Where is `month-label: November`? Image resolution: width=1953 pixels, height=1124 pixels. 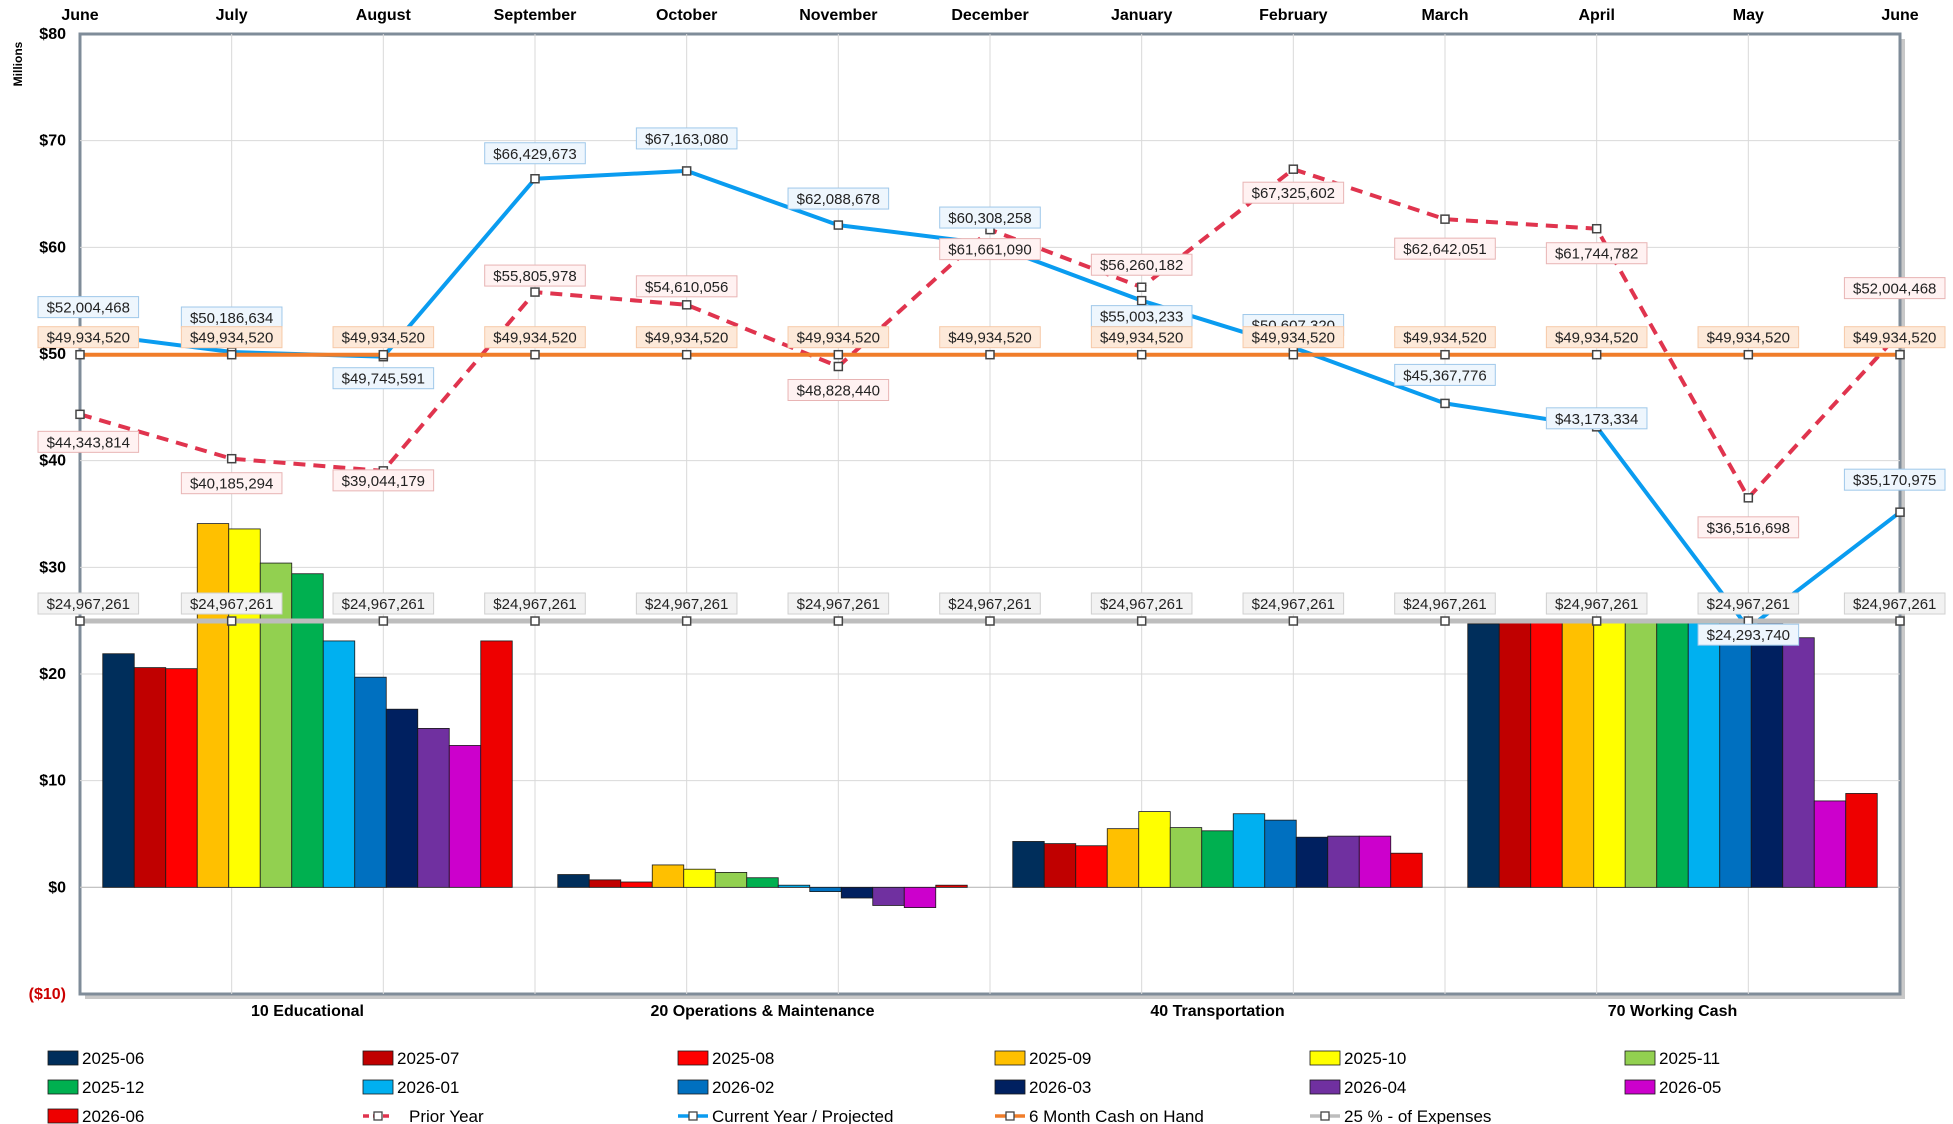 month-label: November is located at coordinates (838, 15).